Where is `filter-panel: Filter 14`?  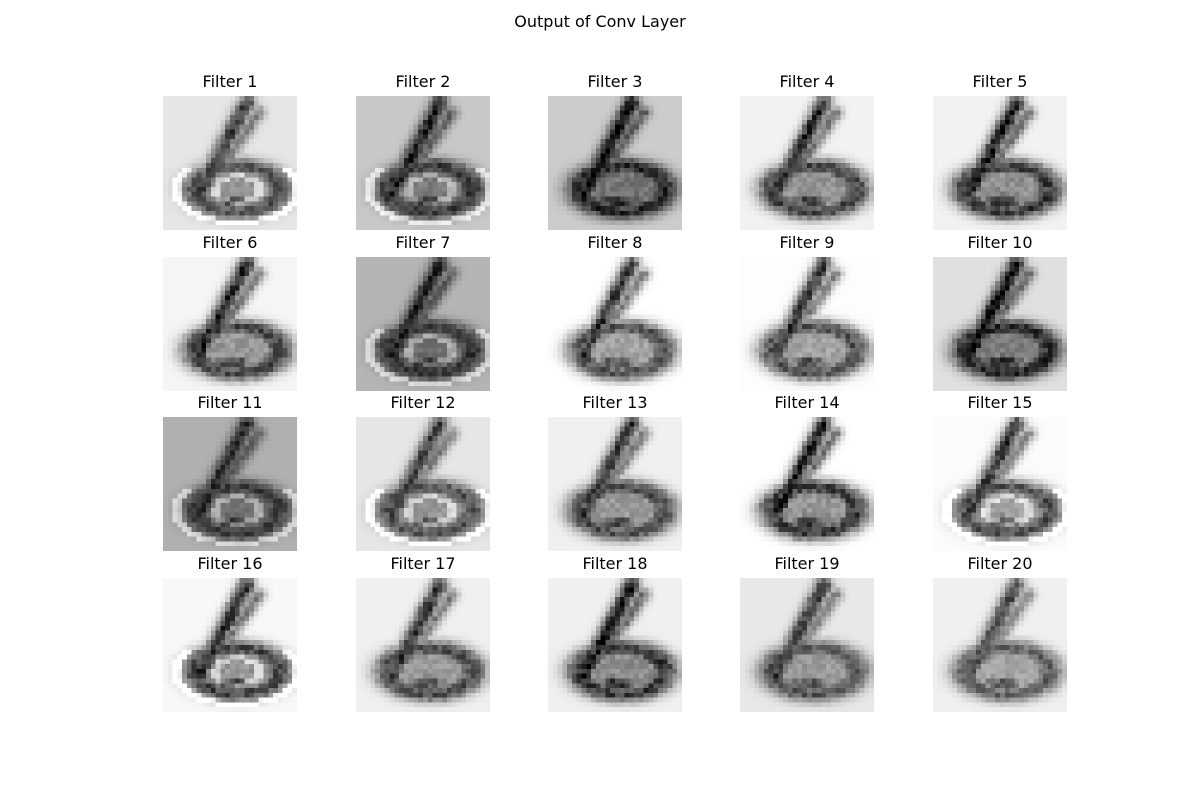 filter-panel: Filter 14 is located at coordinates (807, 472).